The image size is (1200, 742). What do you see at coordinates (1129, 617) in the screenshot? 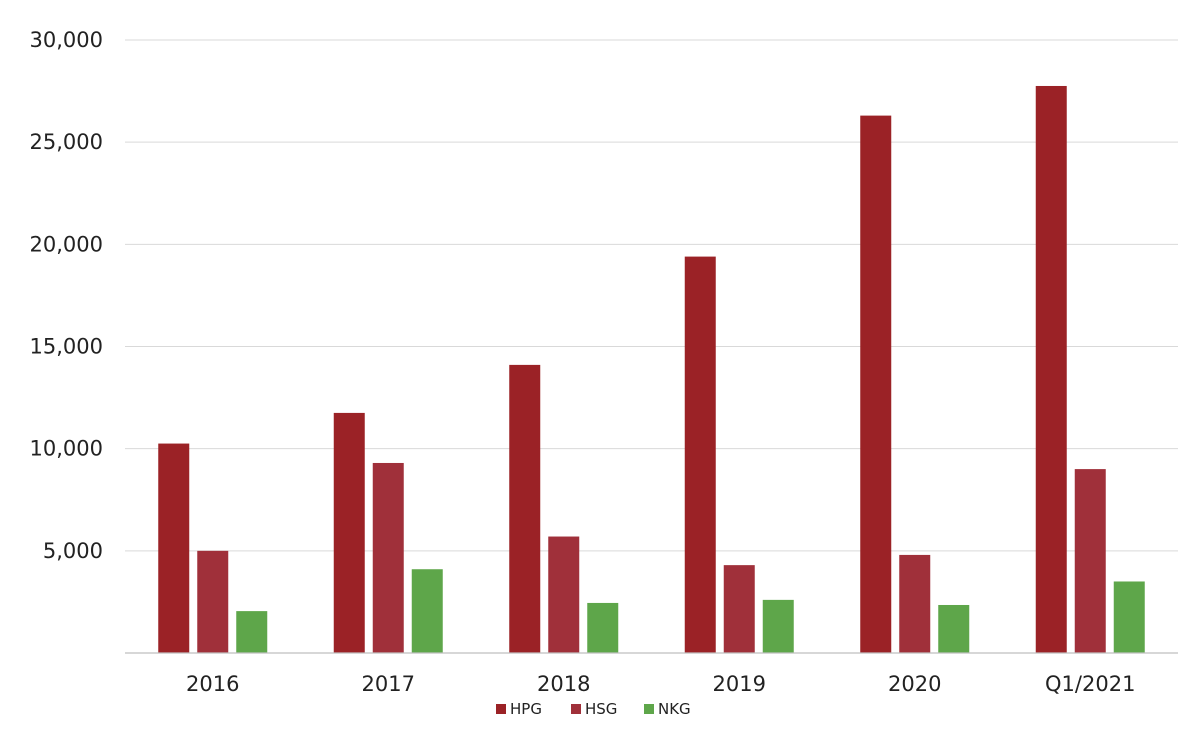
I see `bar-nkg-q1-2021` at bounding box center [1129, 617].